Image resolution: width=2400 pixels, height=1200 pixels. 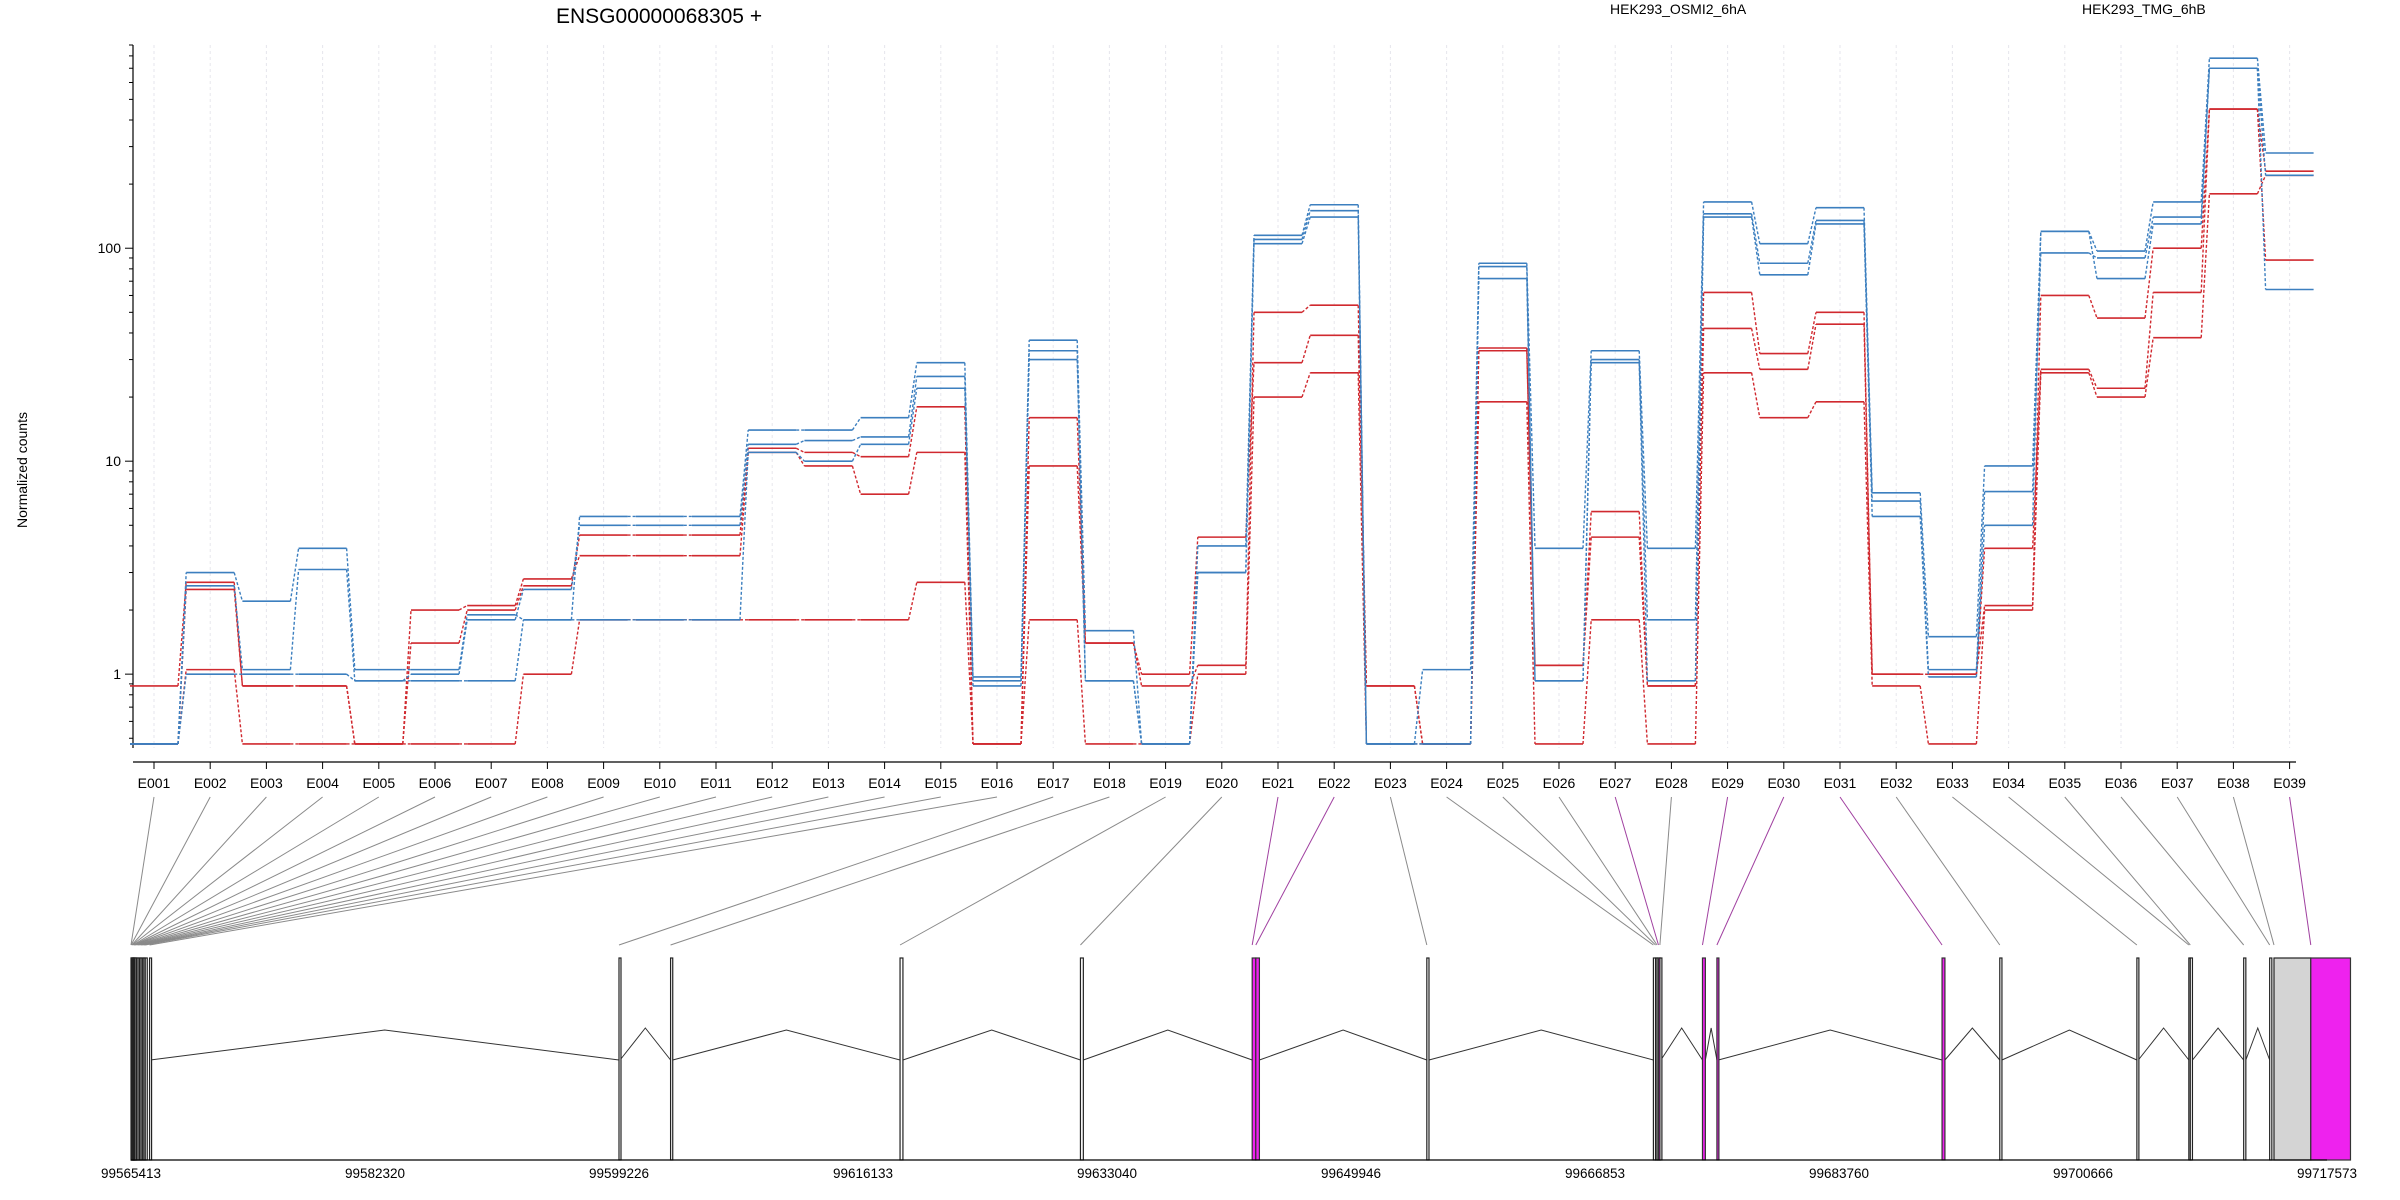 What do you see at coordinates (110, 248) in the screenshot?
I see `y-tick-label: 100` at bounding box center [110, 248].